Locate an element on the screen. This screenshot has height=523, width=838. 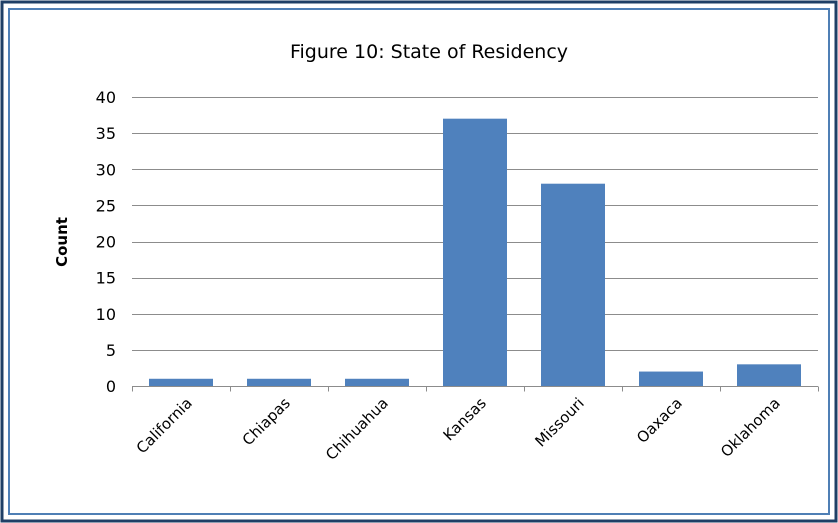
y-tick-label: 30 is located at coordinates (106, 169).